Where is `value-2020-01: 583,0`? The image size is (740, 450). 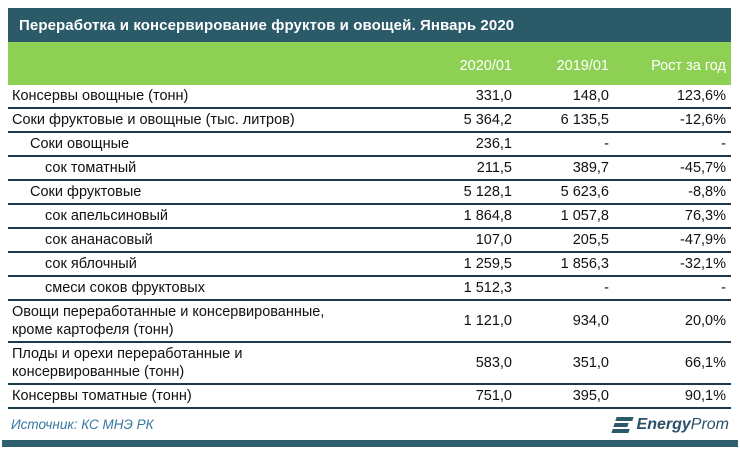
value-2020-01: 583,0 is located at coordinates (493, 363).